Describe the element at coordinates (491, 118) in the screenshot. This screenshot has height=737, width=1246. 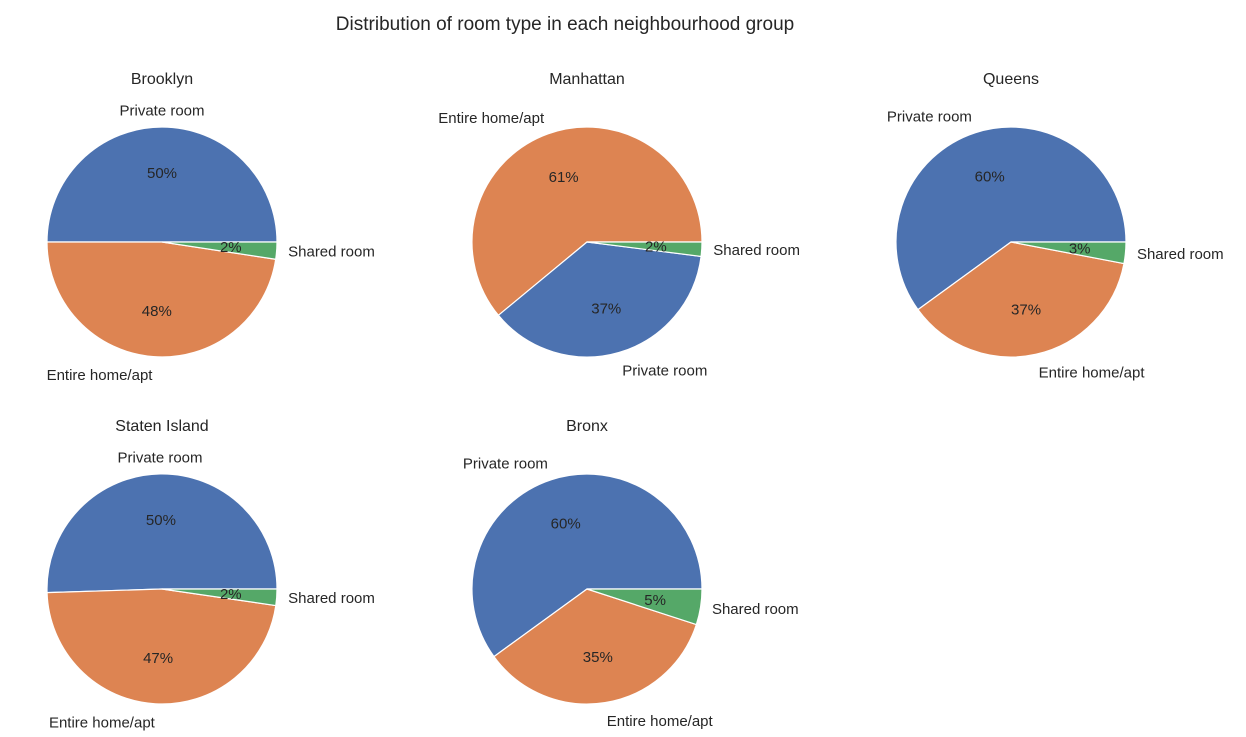
I see `pie-category-label-manhattan-entire-home-apt: Entire home/apt` at that location.